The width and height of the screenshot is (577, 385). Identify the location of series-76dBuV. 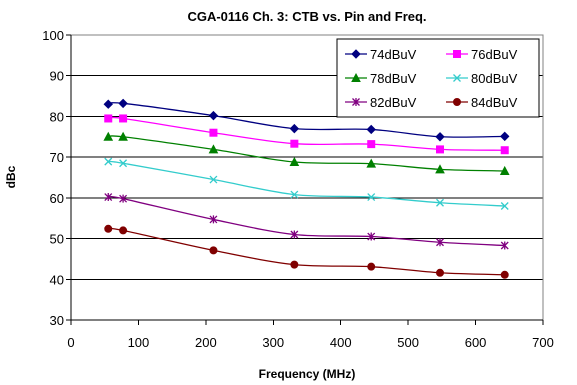
(306, 134).